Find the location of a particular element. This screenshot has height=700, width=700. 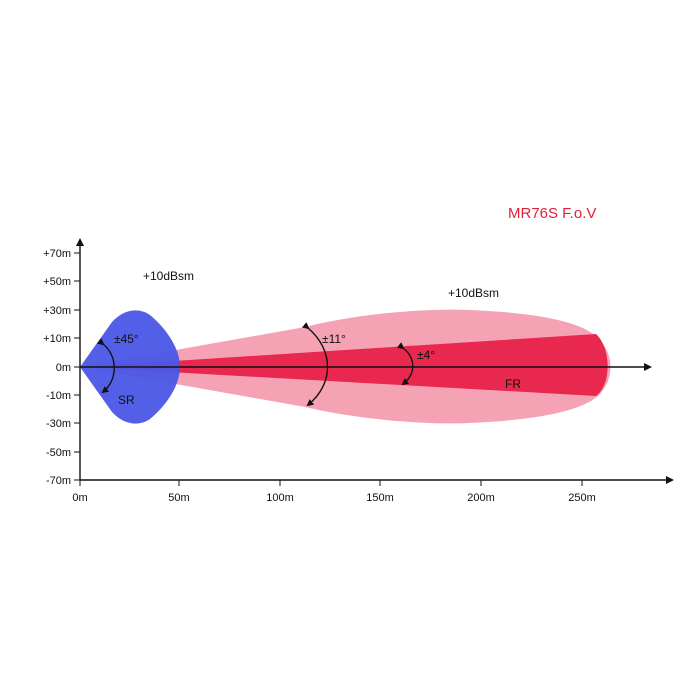

y-tick-label: -30m is located at coordinates (58, 424).